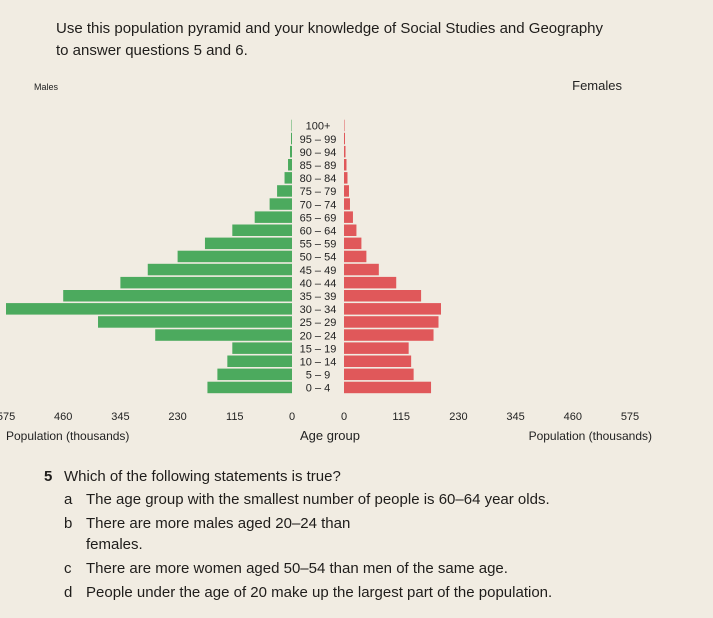 This screenshot has width=713, height=618. Describe the element at coordinates (318, 218) in the screenshot. I see `age-group-tick-label: 65 – 69` at that location.